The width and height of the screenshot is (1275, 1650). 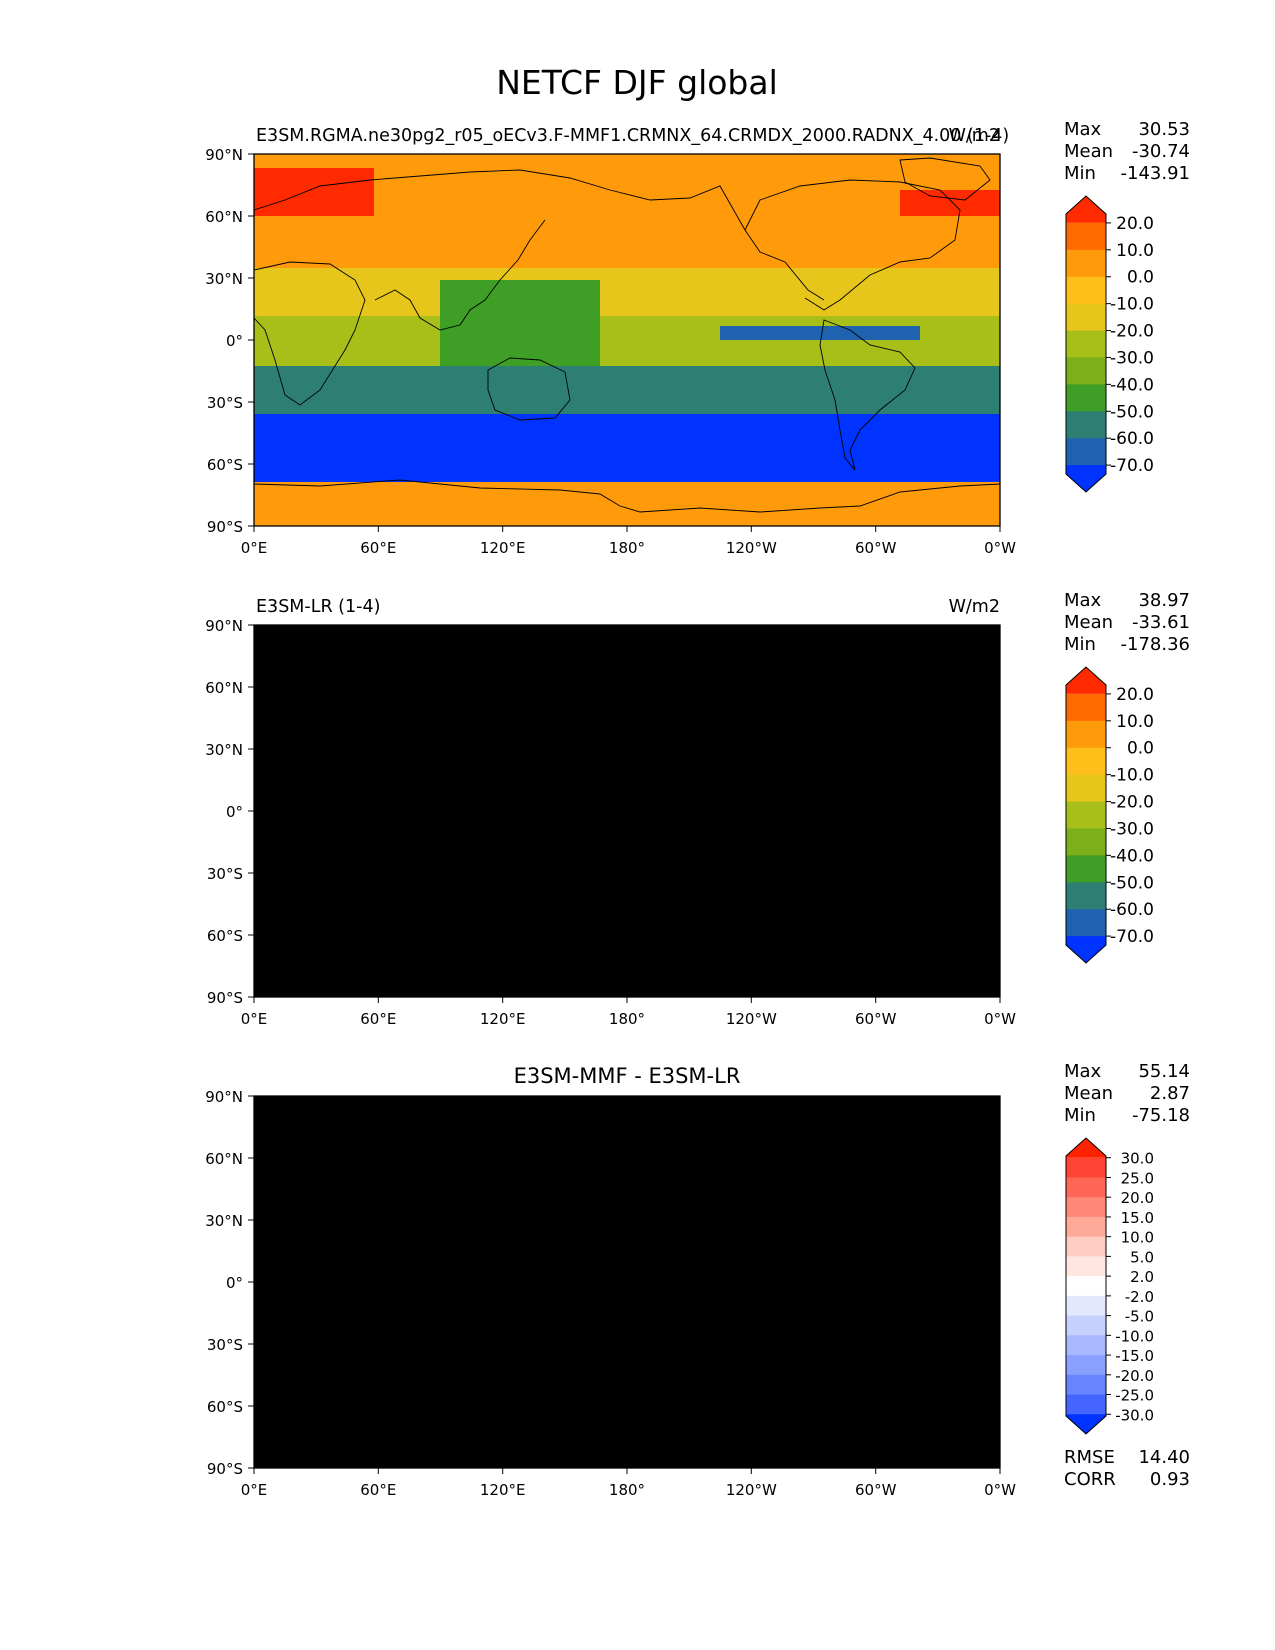 I want to click on lon-tick-label: 120°E, so click(x=503, y=1019).